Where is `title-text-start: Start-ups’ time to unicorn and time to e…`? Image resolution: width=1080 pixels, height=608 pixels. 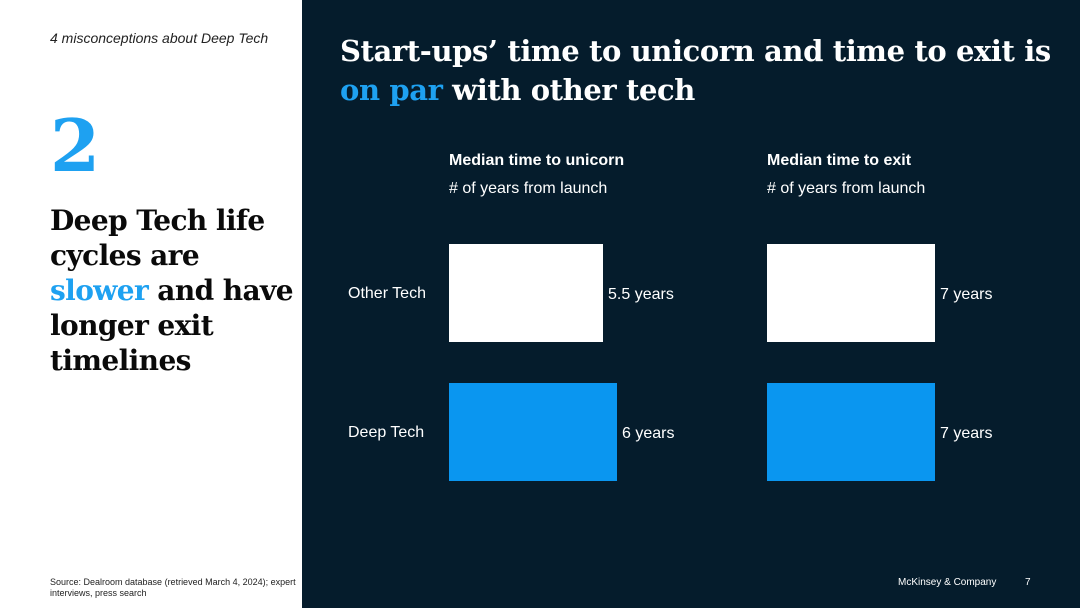
title-text-start: Start-ups’ time to unicorn and time to e… is located at coordinates (695, 51).